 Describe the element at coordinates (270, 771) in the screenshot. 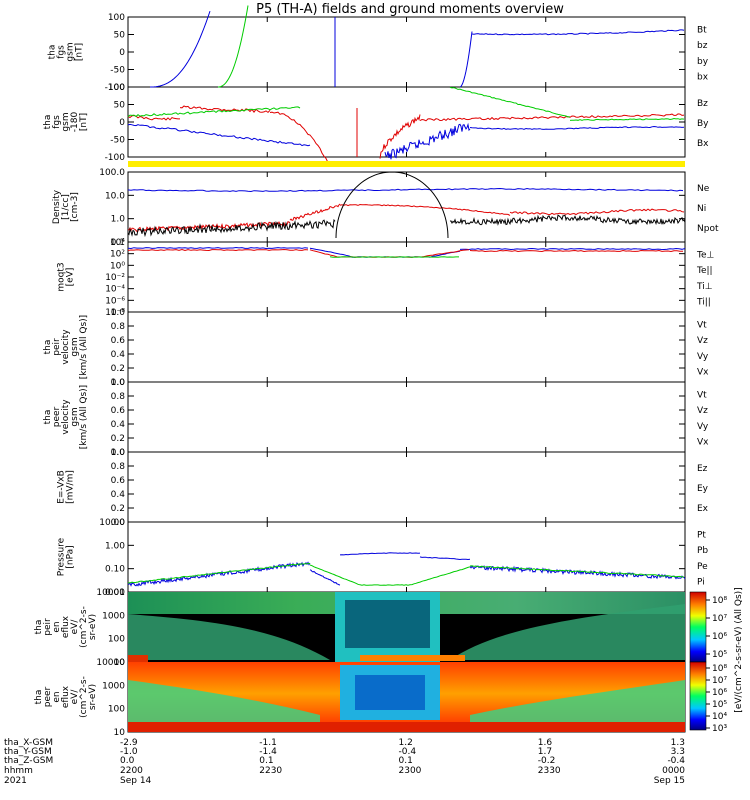

I see `x-tick-value: 2230` at that location.